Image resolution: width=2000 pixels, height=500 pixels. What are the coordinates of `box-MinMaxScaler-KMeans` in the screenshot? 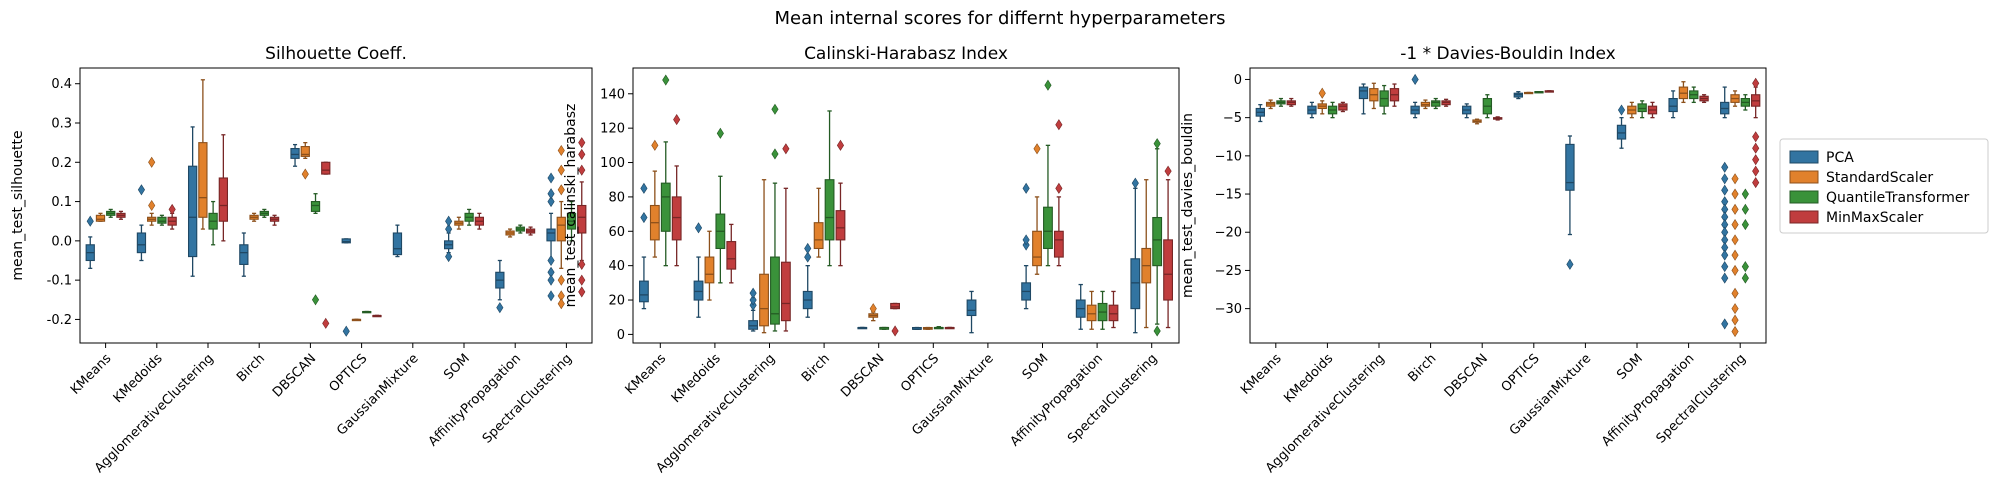 It's located at (121, 215).